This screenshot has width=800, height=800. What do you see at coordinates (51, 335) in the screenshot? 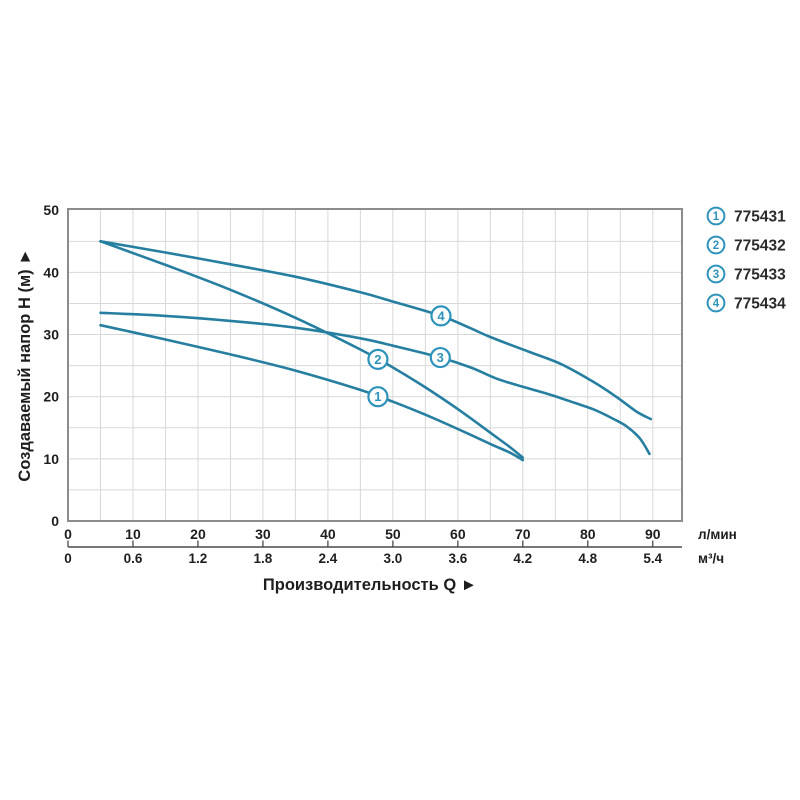
I see `y-tick-label: 30` at bounding box center [51, 335].